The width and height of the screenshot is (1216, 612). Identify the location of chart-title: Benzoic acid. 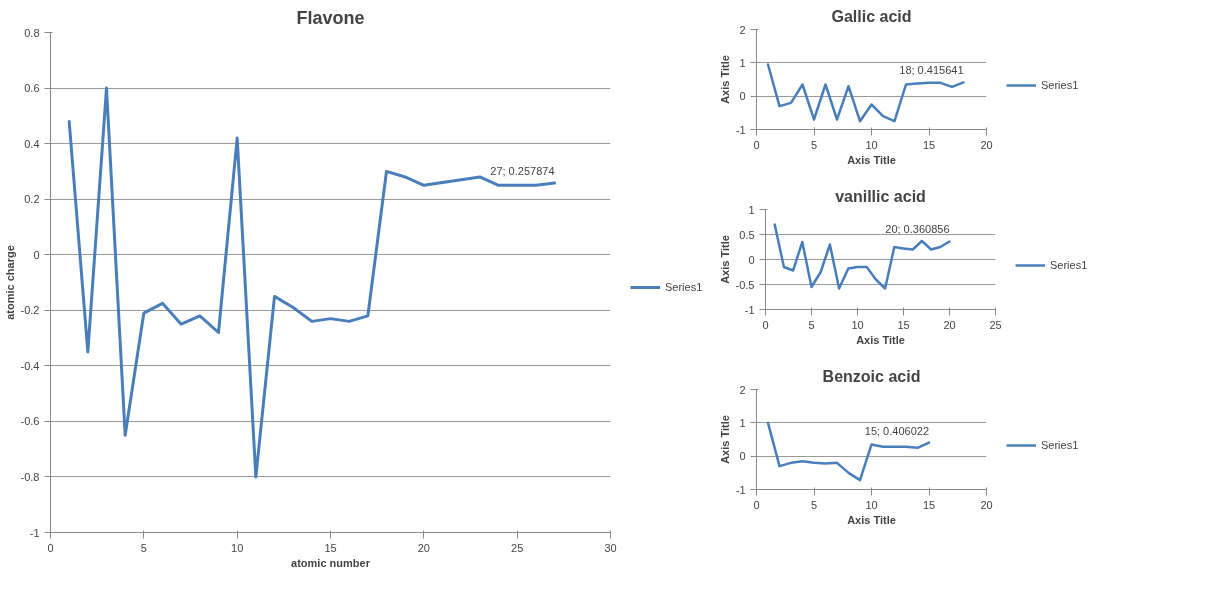
(871, 376).